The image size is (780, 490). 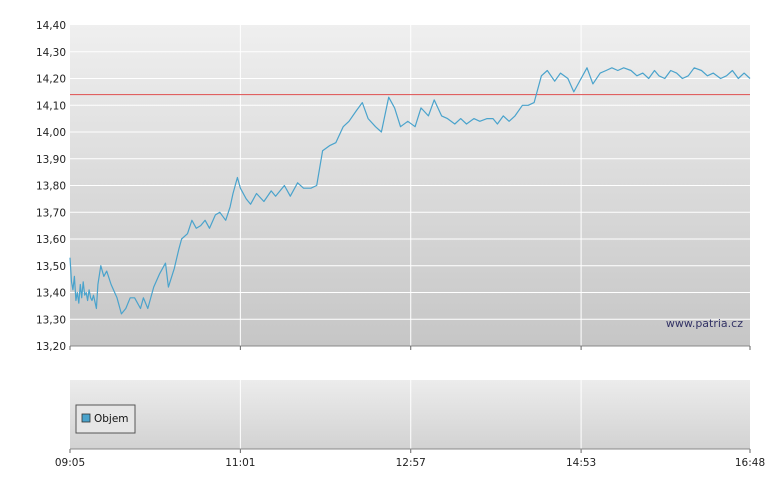 What do you see at coordinates (704, 323) in the screenshot?
I see `watermark-text: www.patria.cz` at bounding box center [704, 323].